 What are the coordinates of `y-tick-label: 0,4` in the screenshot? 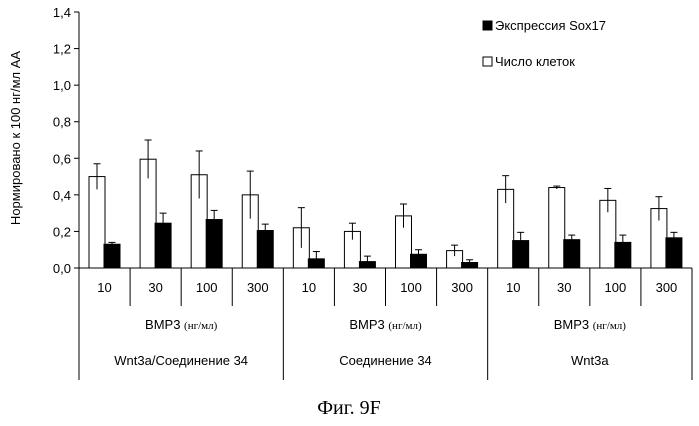 It's located at (62, 195).